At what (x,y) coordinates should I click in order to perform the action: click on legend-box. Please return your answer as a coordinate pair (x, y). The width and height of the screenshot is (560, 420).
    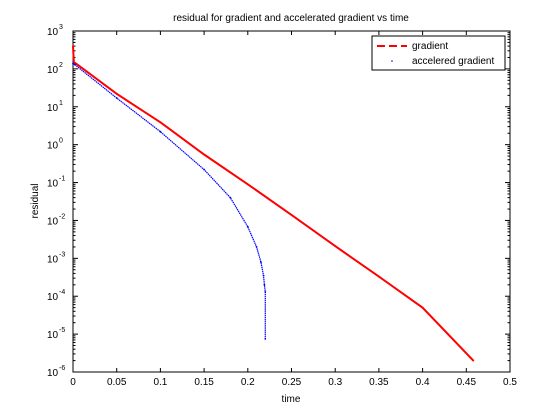
    Looking at the image, I should click on (438, 53).